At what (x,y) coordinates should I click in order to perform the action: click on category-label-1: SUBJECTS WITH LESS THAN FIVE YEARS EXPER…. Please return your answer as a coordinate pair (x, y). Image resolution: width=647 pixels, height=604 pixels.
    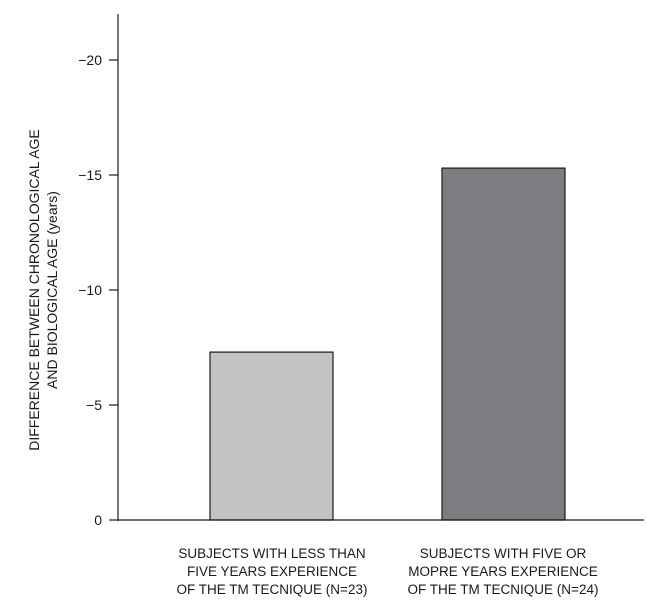
    Looking at the image, I should click on (272, 572).